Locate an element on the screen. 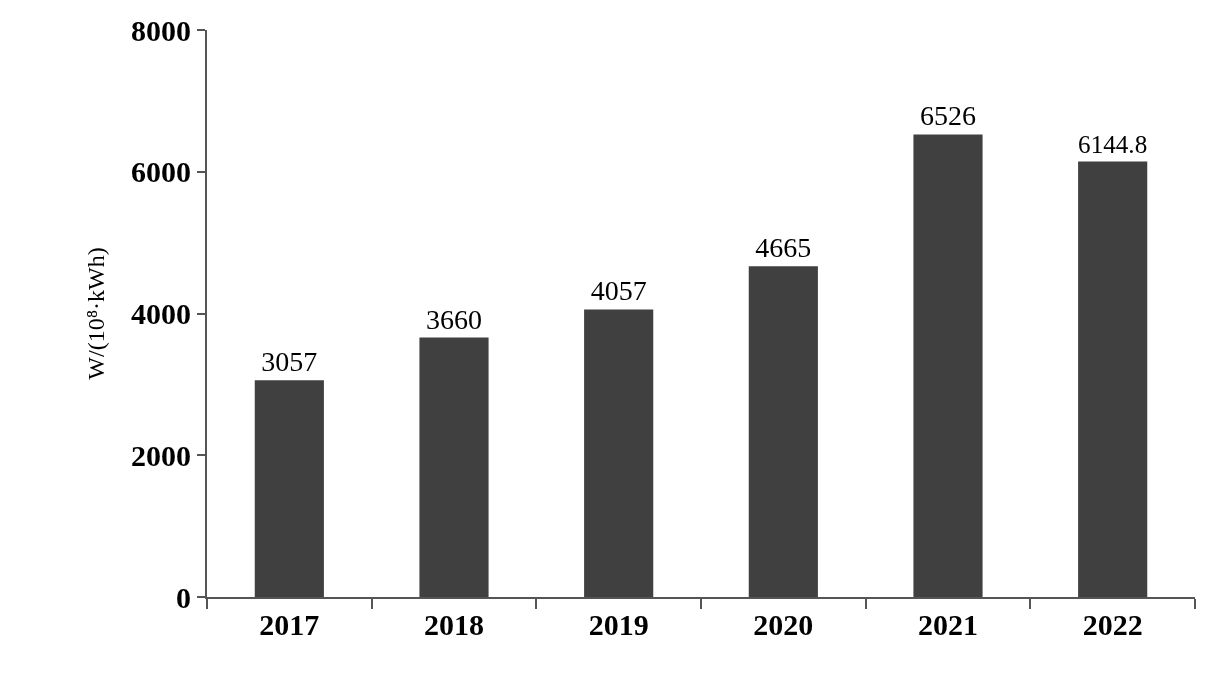 The image size is (1211, 689). y-tick-label: 0 is located at coordinates (183, 597).